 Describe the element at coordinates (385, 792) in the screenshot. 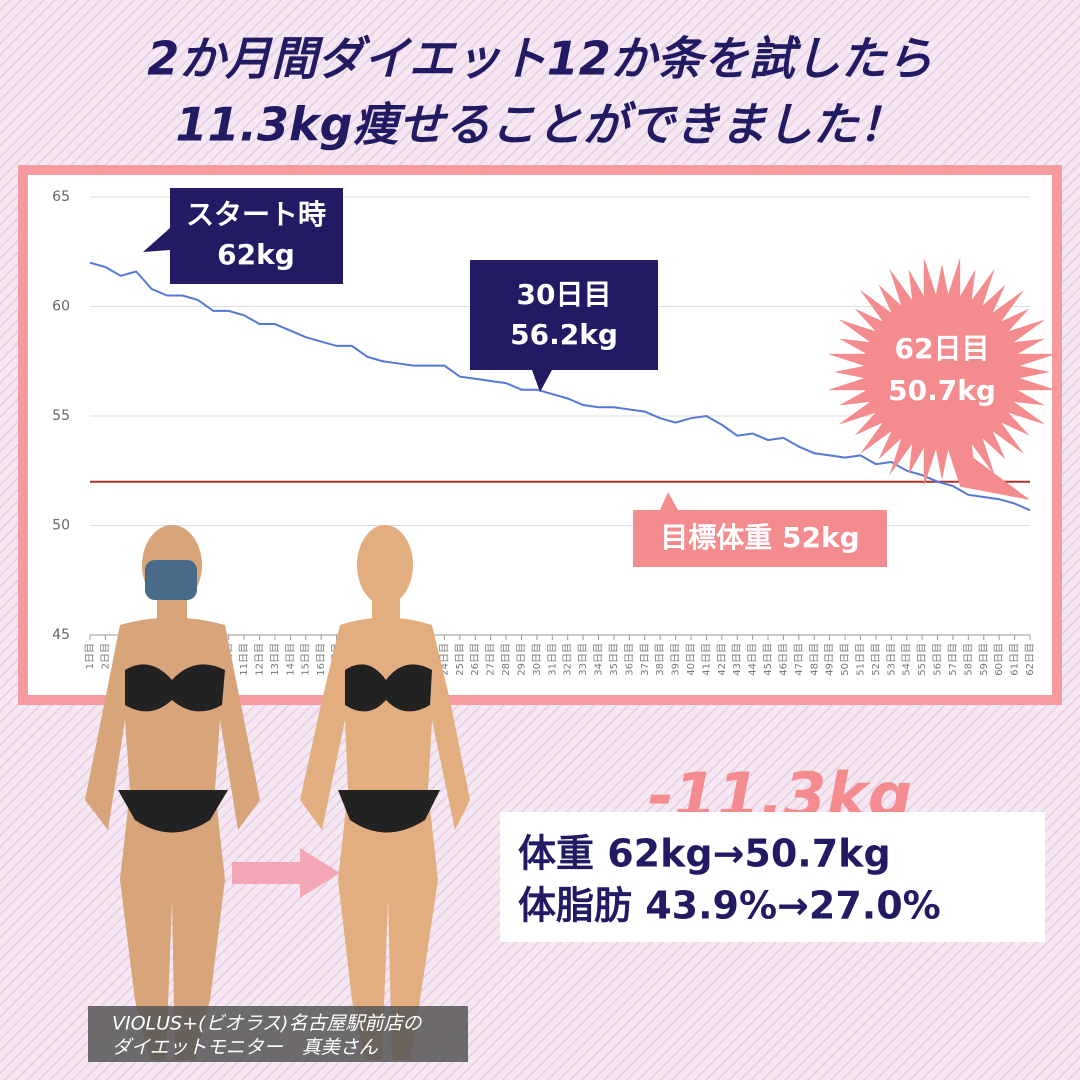

I see `after-photo` at that location.